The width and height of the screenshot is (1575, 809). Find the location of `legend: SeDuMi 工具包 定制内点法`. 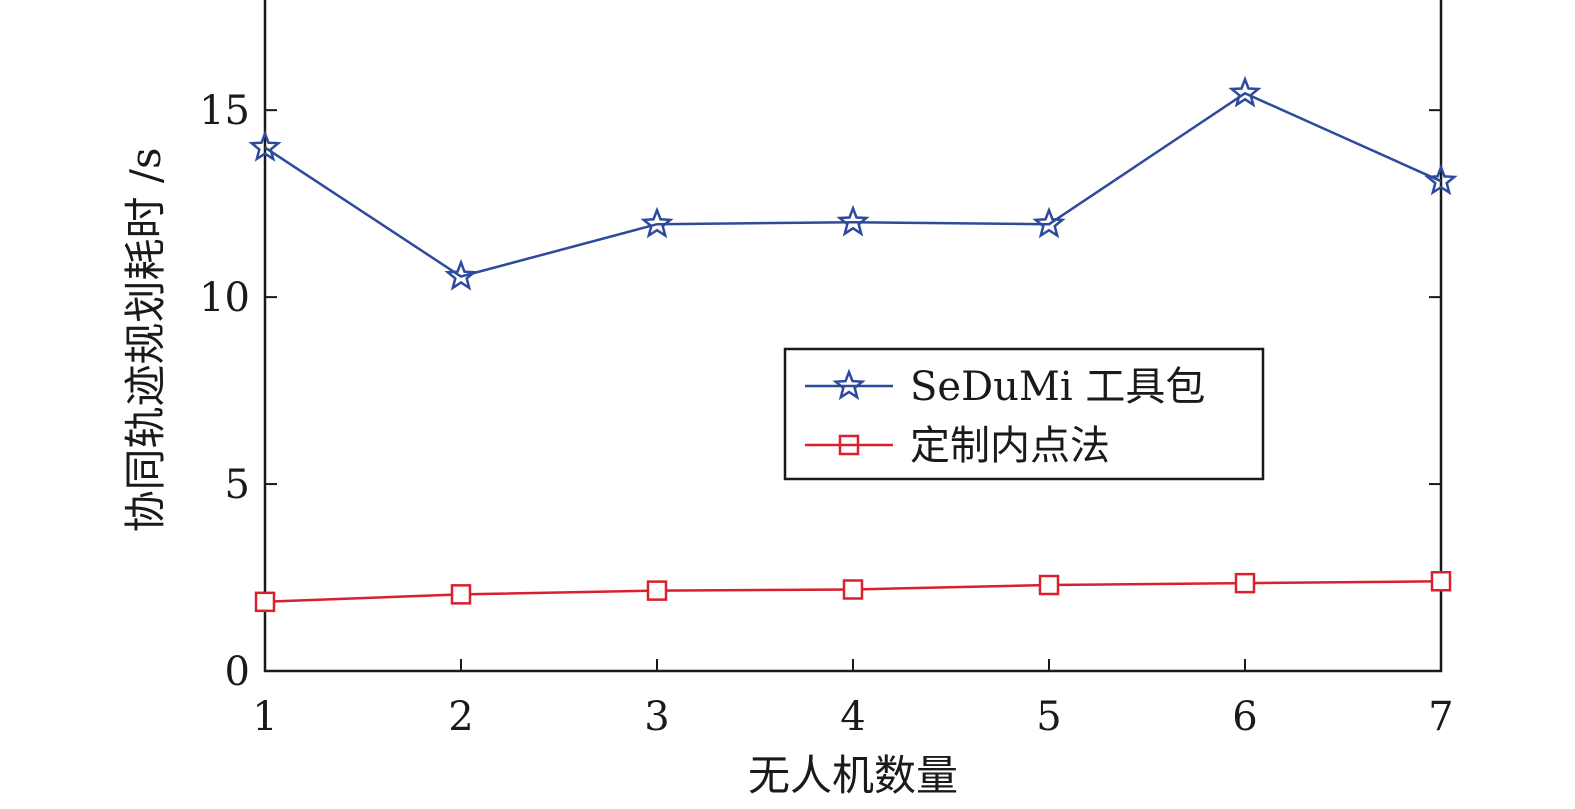

legend: SeDuMi 工具包 定制内点法 is located at coordinates (1024, 414).